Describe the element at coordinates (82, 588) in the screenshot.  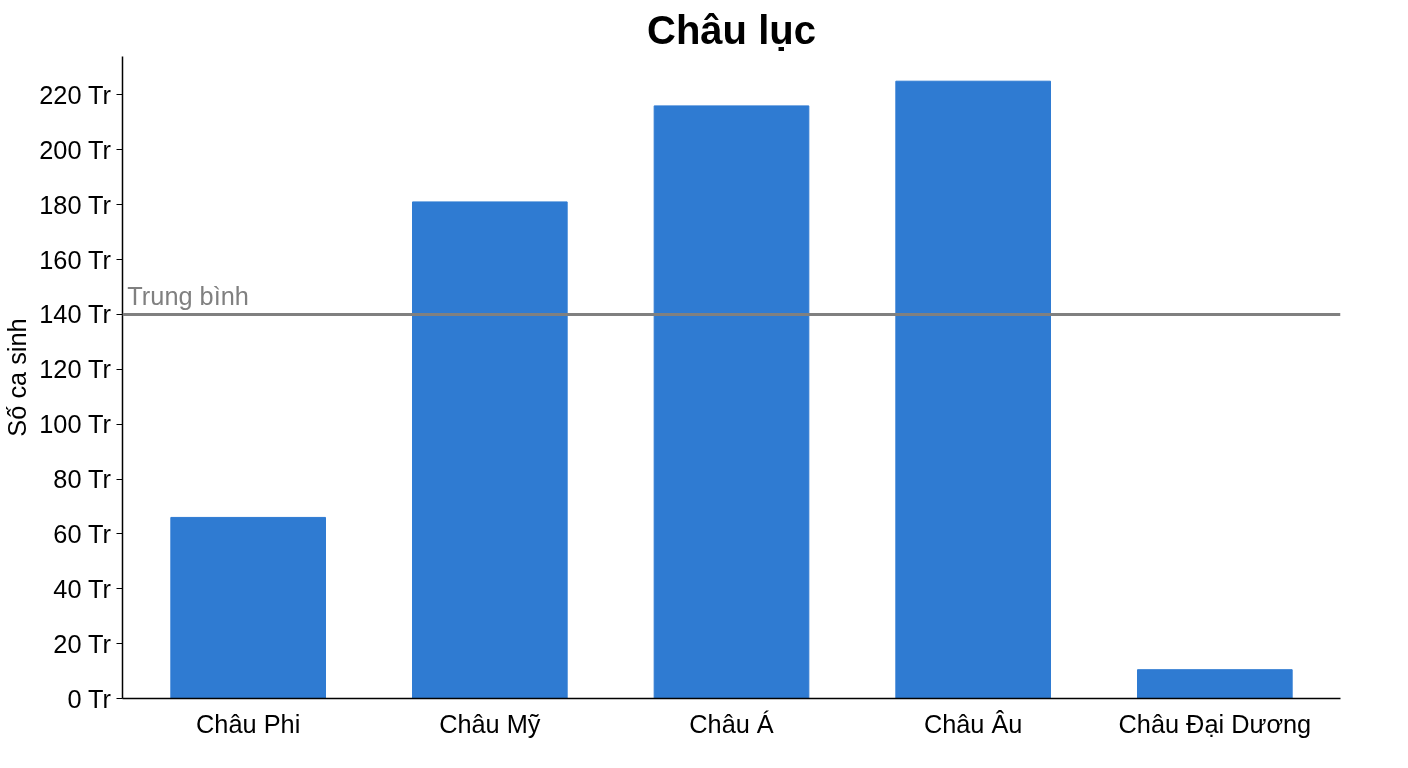
I see `y-tick-label: 40 Tr` at that location.